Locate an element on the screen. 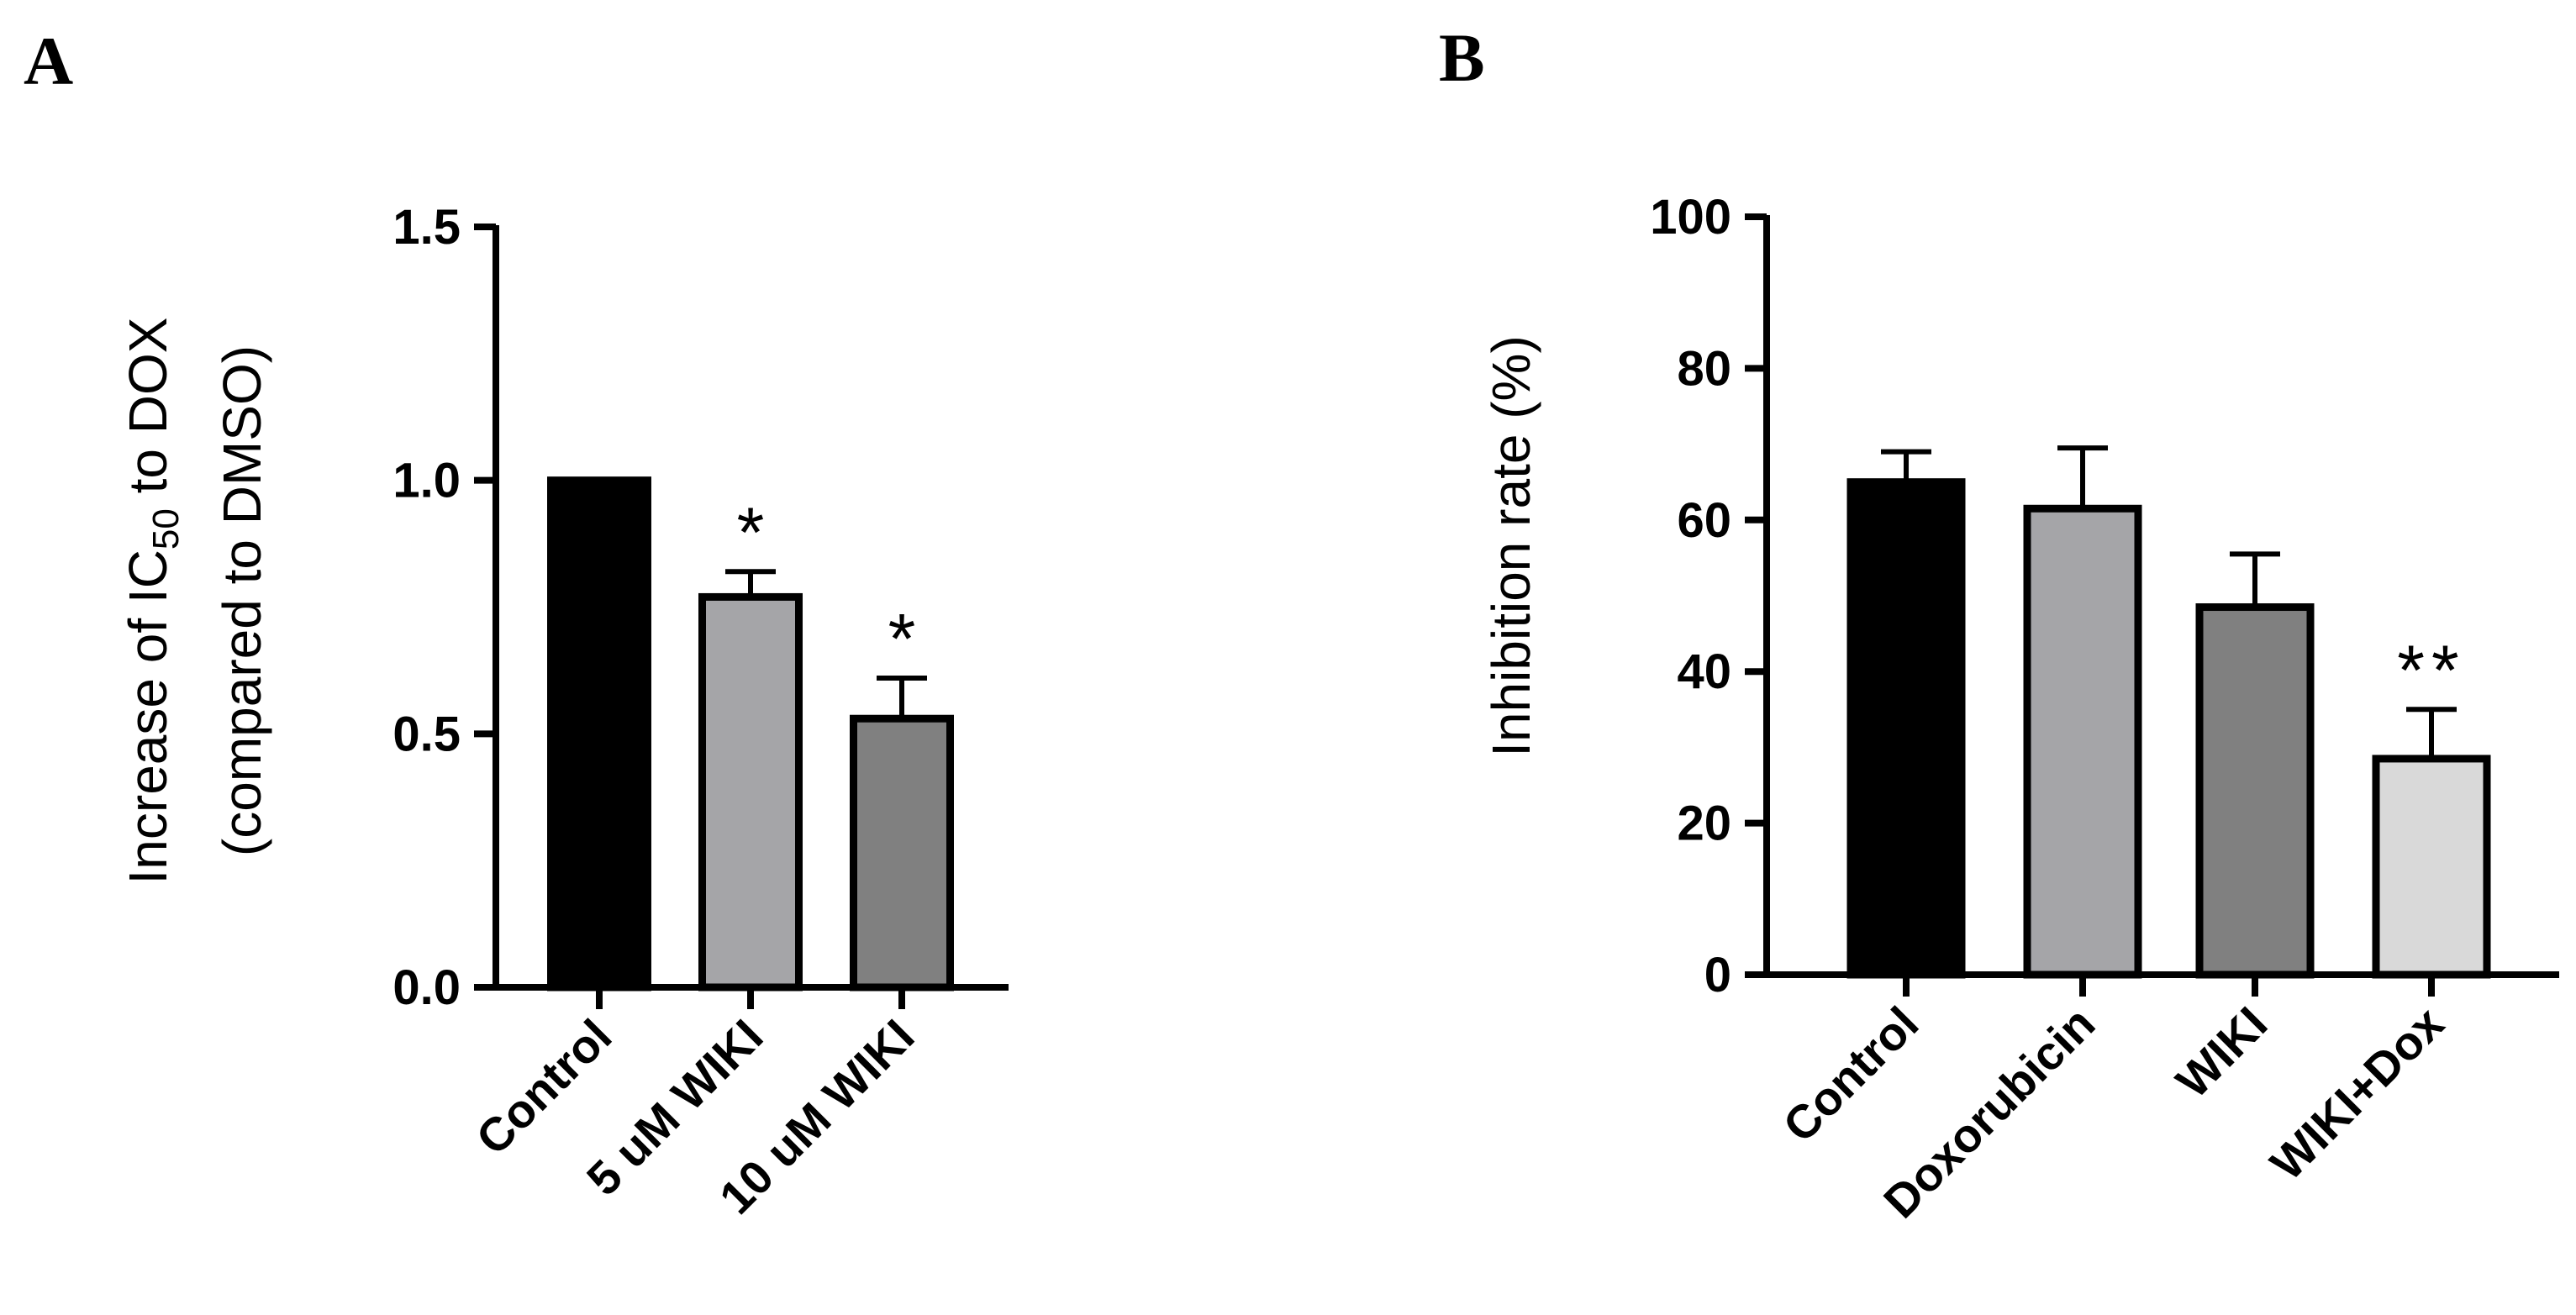 Image resolution: width=2576 pixels, height=1315 pixels. y-tick-label: 20 is located at coordinates (1704, 824).